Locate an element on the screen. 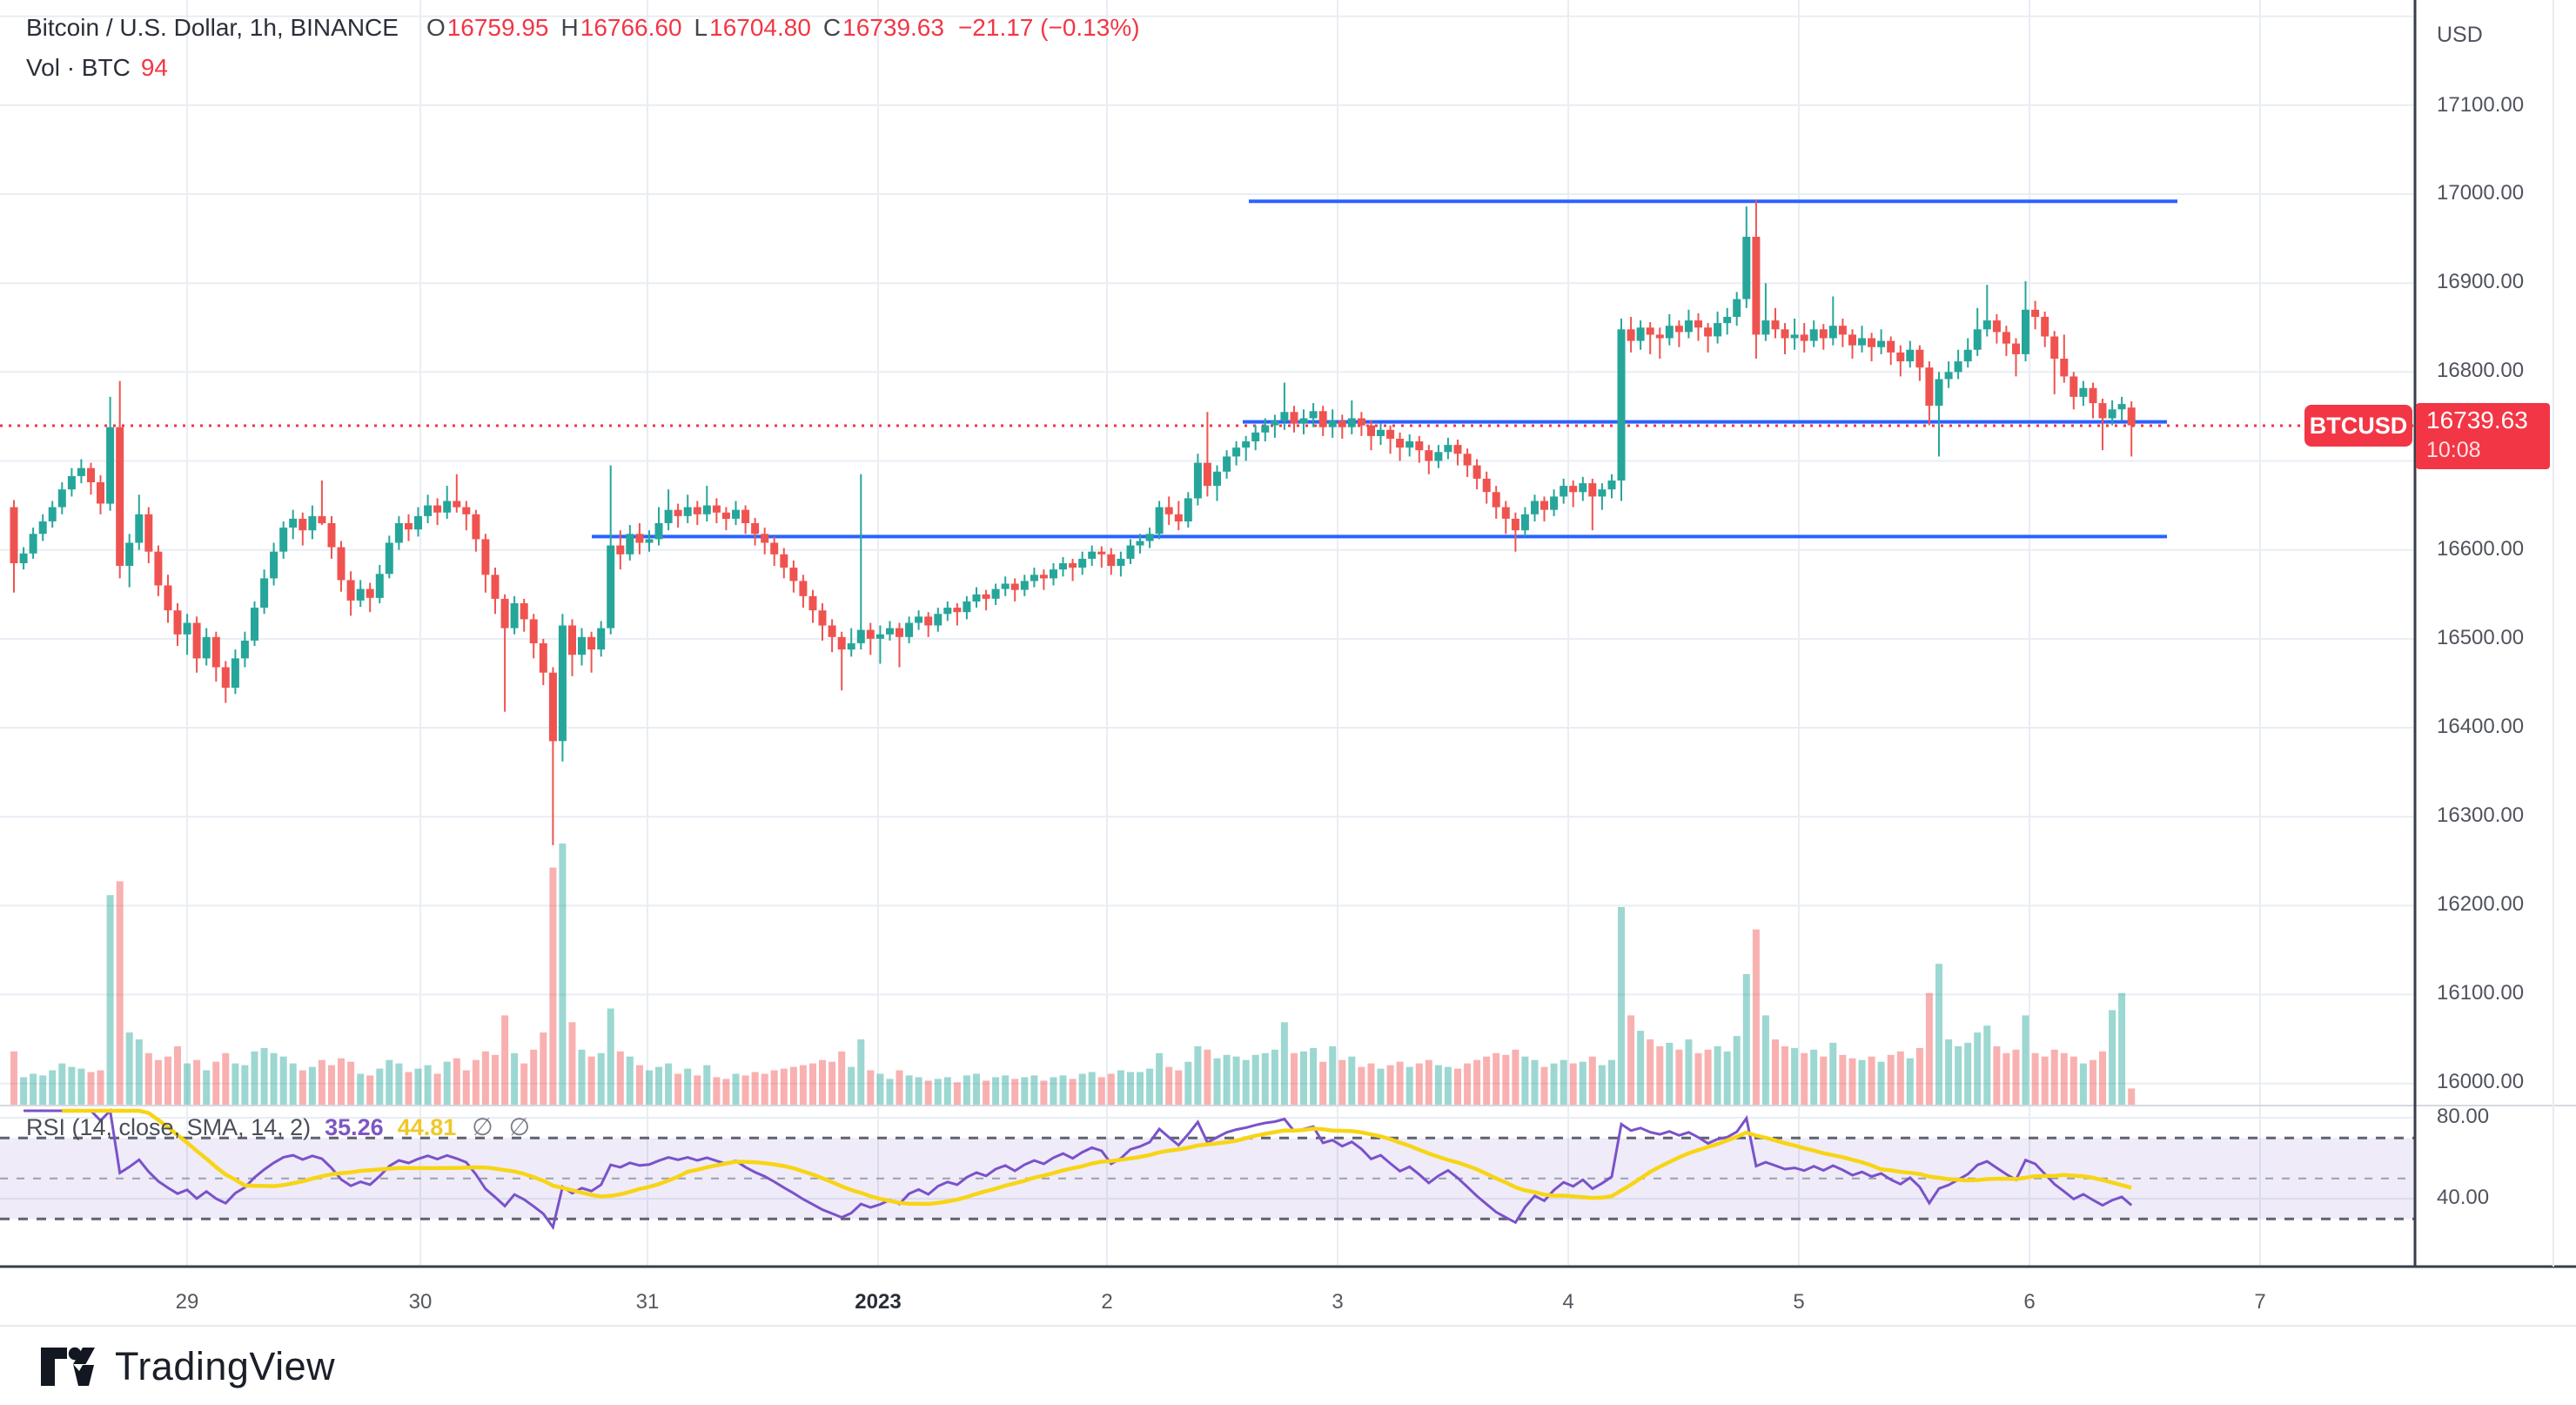 The width and height of the screenshot is (2576, 1405). price-tick: 16600.00 is located at coordinates (2481, 549).